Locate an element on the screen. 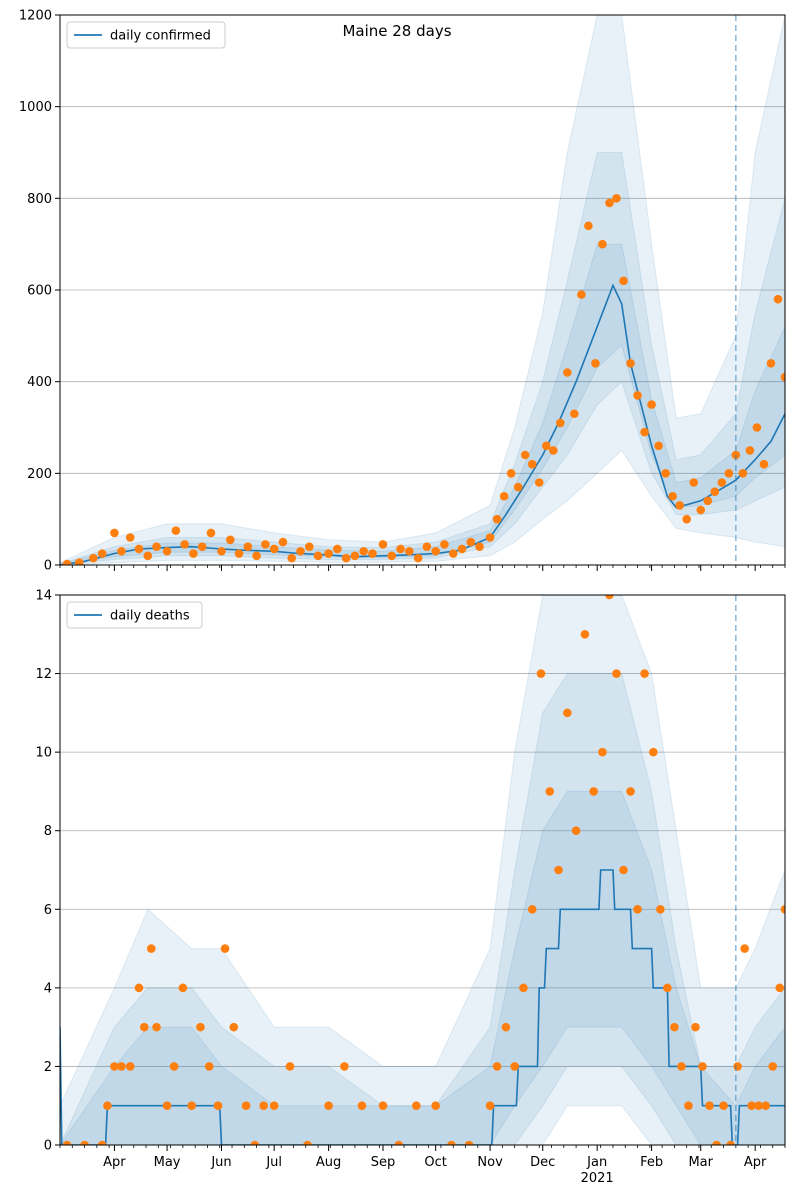  deaths-xtick-label: Oct is located at coordinates (435, 1162).